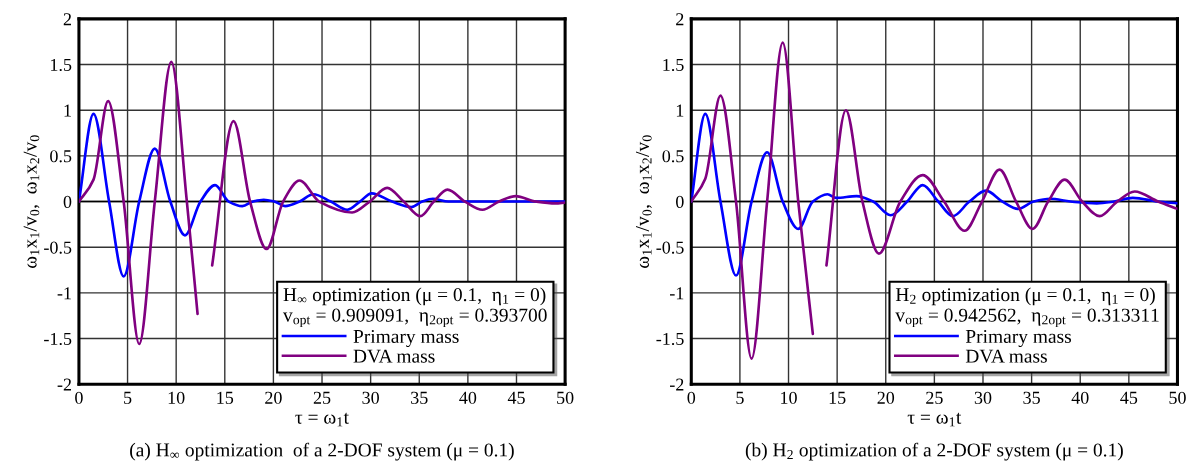  Describe the element at coordinates (414, 307) in the screenshot. I see `text: H$_{∞}$ optimization (μ = 0.1, η$_{1}$ = 0) v$_{opt}$ = 0.909091, η$_{2opt}$ = 0.393700` at that location.